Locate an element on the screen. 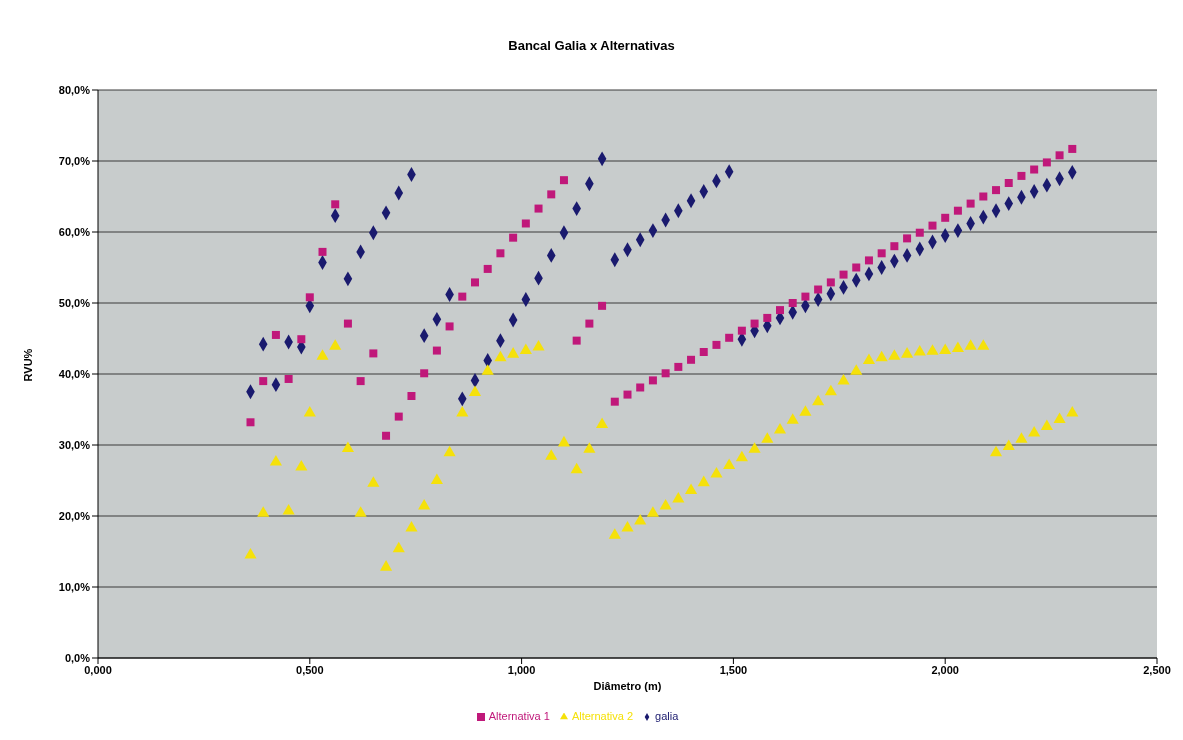 The image size is (1183, 740). y-tick-label: 80,0% is located at coordinates (74, 89).